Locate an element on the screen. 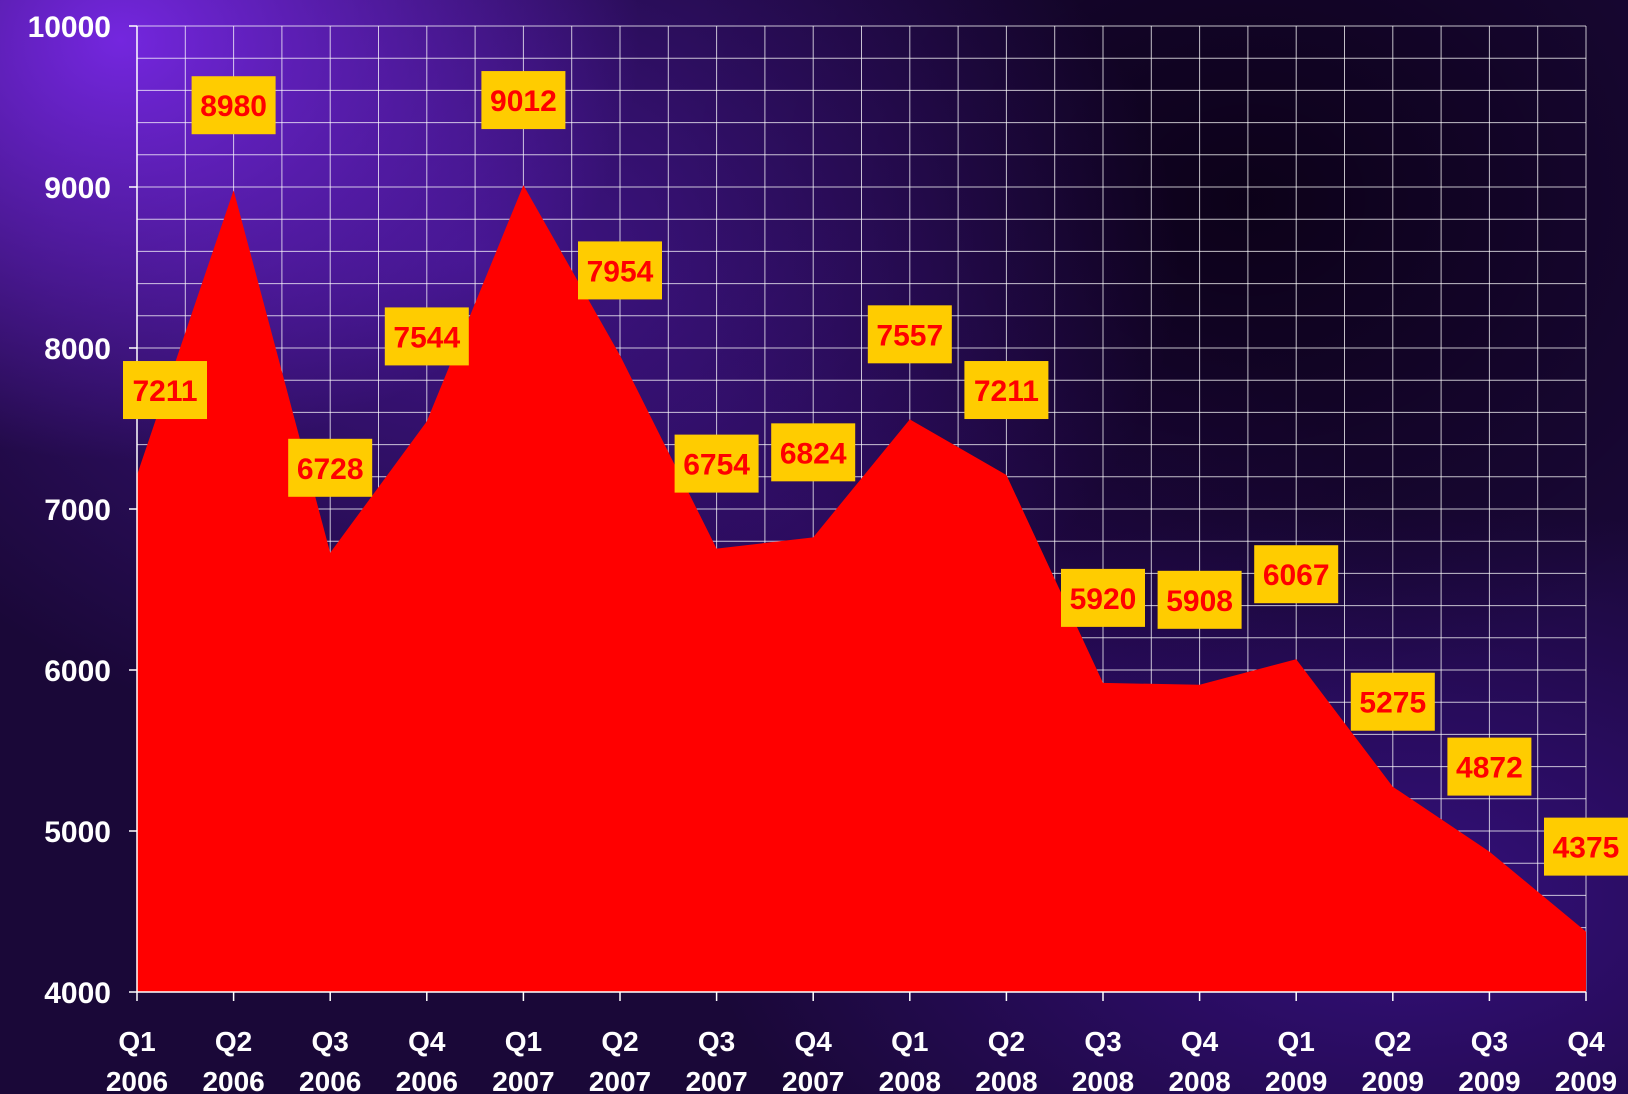  data-label: 5920 is located at coordinates (1103, 597).